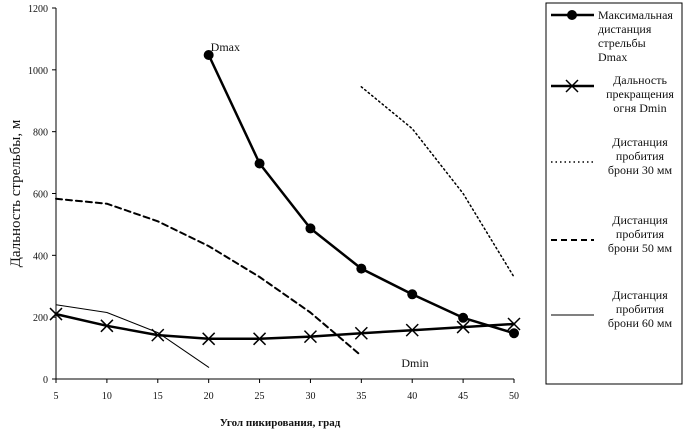 The image size is (686, 436). Describe the element at coordinates (640, 220) in the screenshot. I see `legend-label-4: Дистанция` at that location.